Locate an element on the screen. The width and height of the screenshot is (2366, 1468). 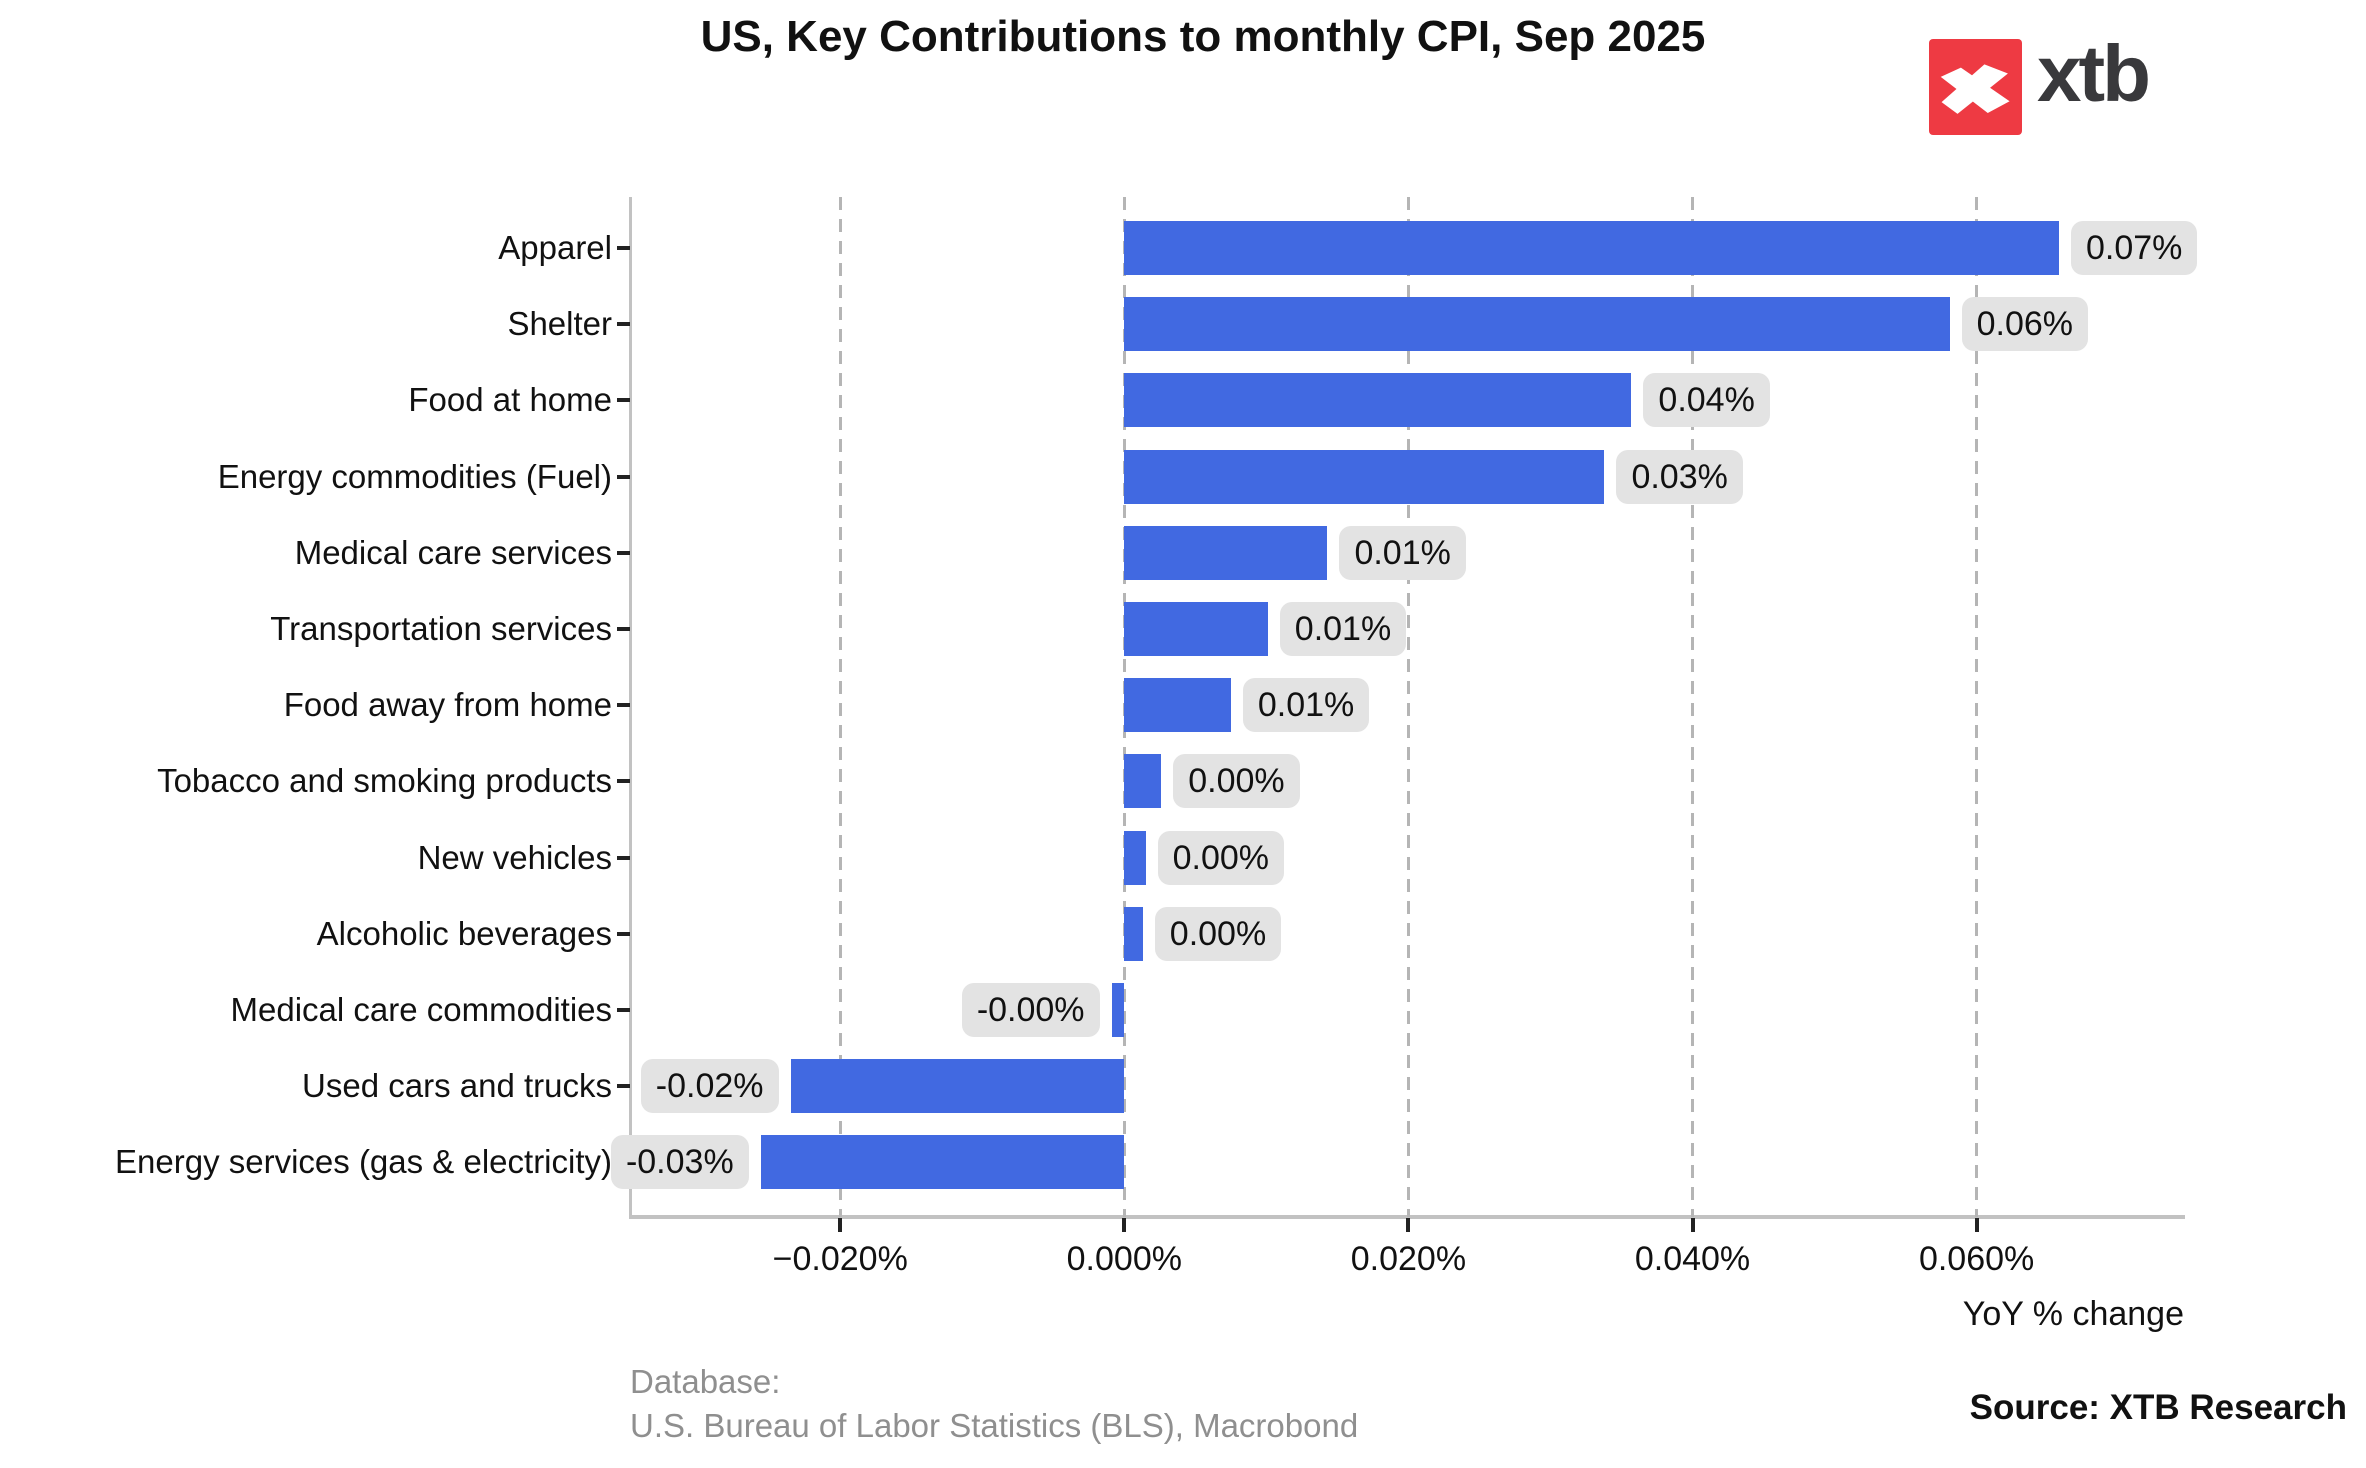
category-label: Medical care services is located at coordinates (453, 552).